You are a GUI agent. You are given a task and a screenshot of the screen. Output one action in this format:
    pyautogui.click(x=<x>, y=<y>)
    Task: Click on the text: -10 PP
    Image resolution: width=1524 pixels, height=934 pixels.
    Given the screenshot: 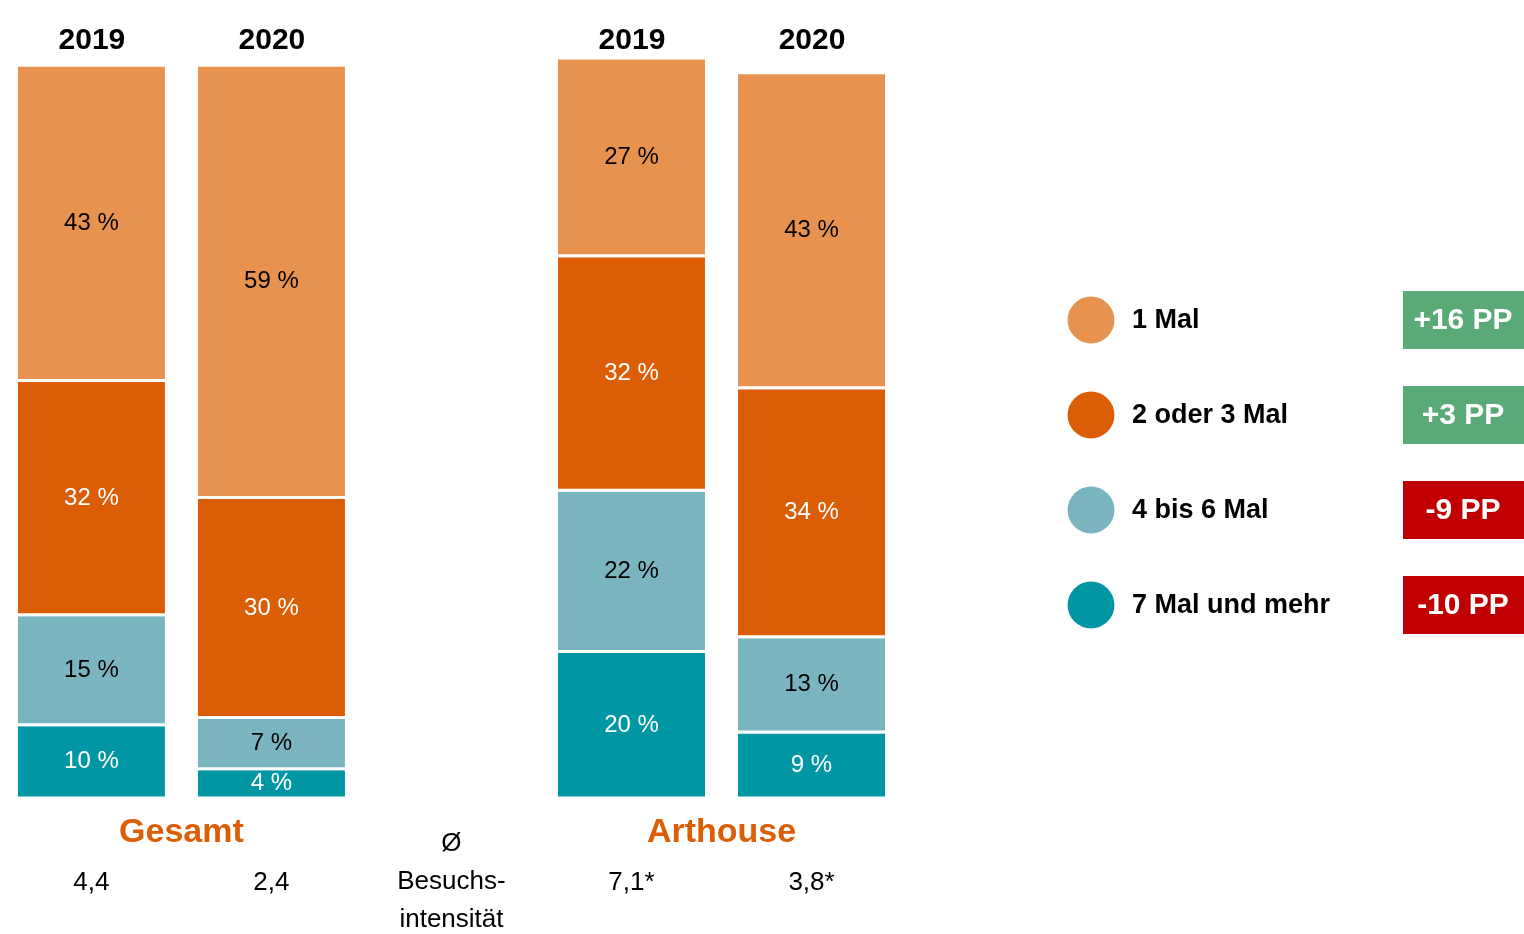 What is the action you would take?
    pyautogui.click(x=1463, y=603)
    